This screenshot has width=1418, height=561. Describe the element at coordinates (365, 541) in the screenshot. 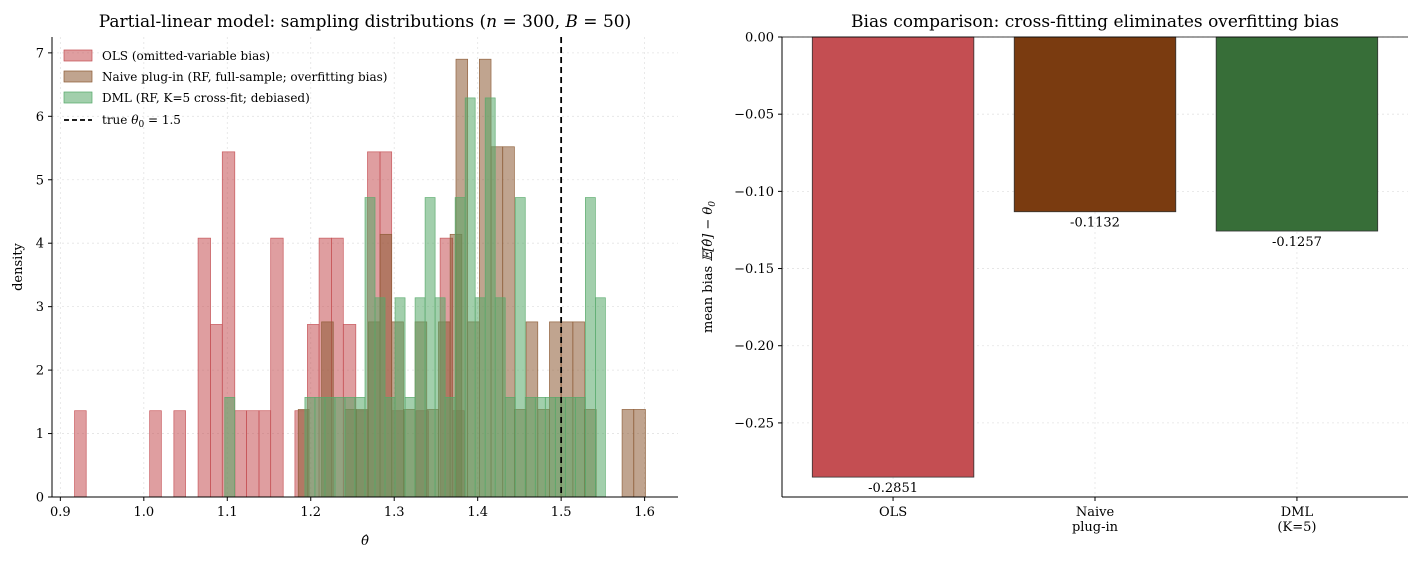

I see `histogram-x-label: θ̂` at that location.